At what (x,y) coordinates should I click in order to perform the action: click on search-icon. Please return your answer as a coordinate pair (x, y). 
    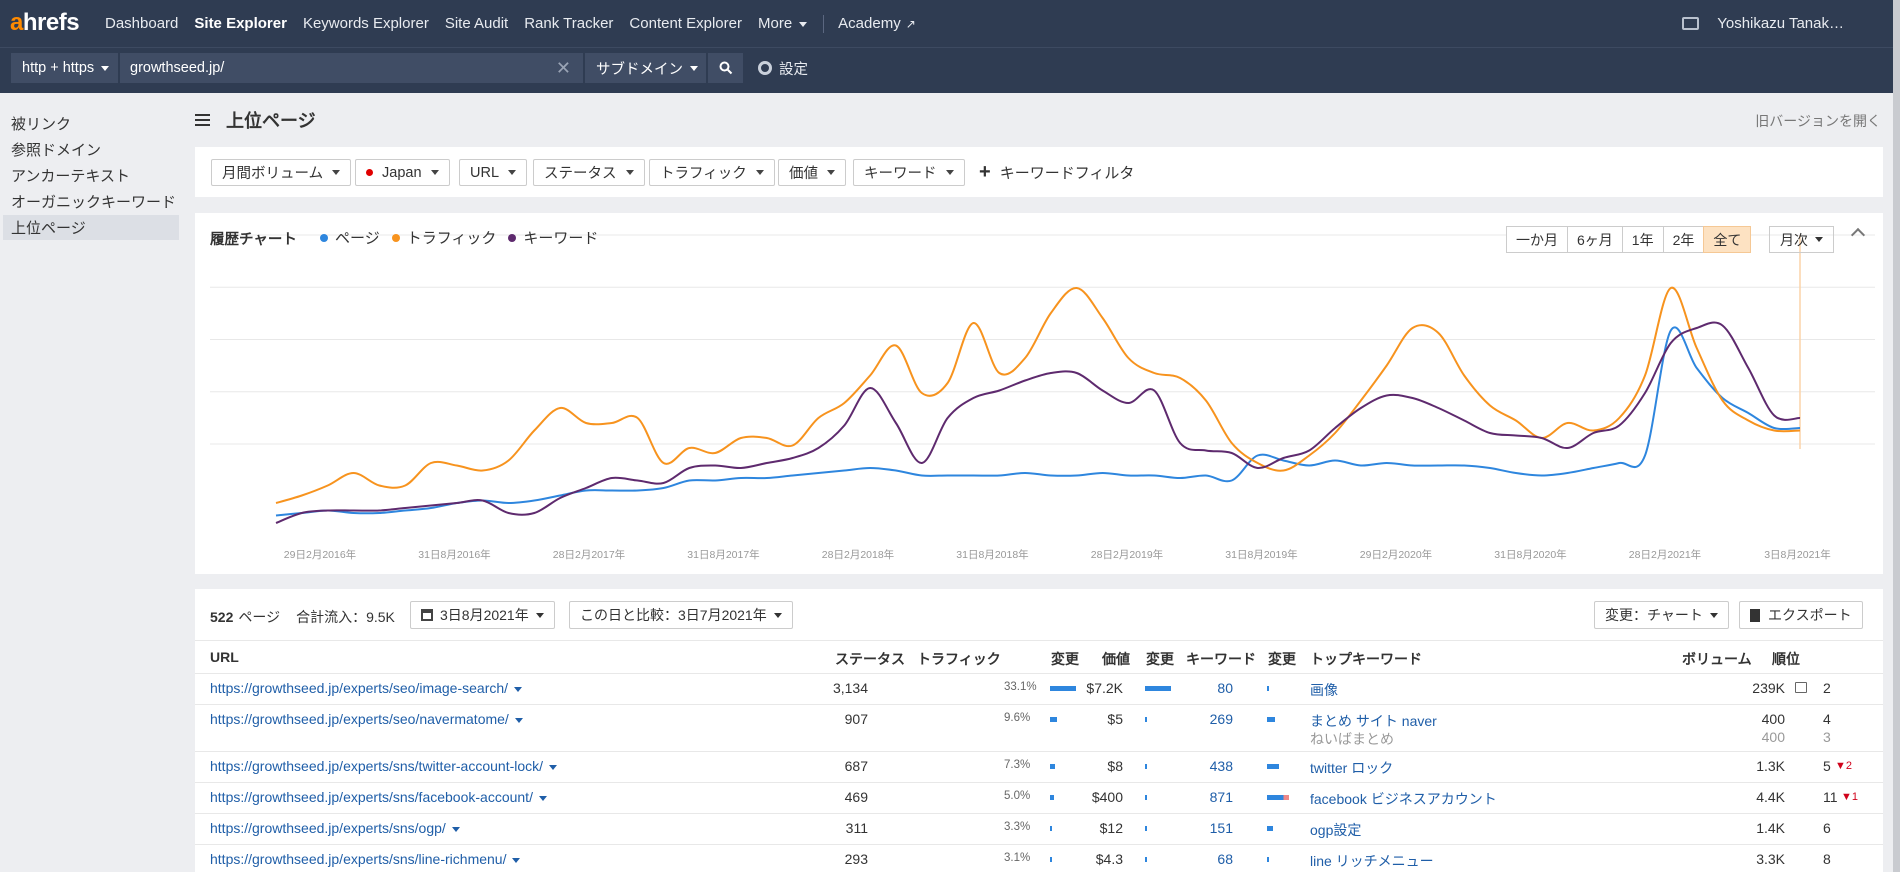
    Looking at the image, I should click on (725, 68).